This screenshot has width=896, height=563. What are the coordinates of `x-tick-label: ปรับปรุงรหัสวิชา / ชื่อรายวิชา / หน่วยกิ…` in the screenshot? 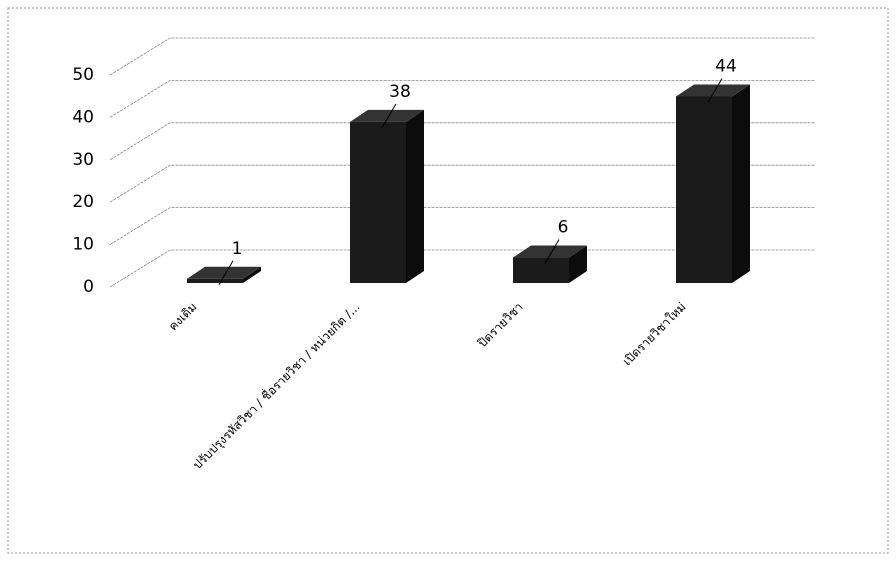 It's located at (276, 385).